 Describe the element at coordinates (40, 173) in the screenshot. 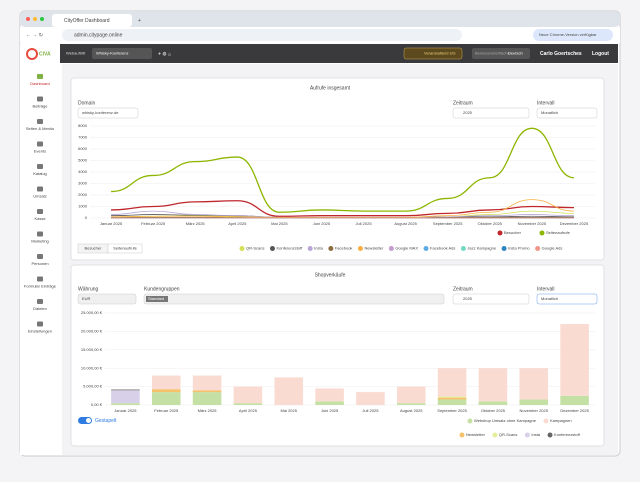

I see `nav-item: Katalog` at that location.